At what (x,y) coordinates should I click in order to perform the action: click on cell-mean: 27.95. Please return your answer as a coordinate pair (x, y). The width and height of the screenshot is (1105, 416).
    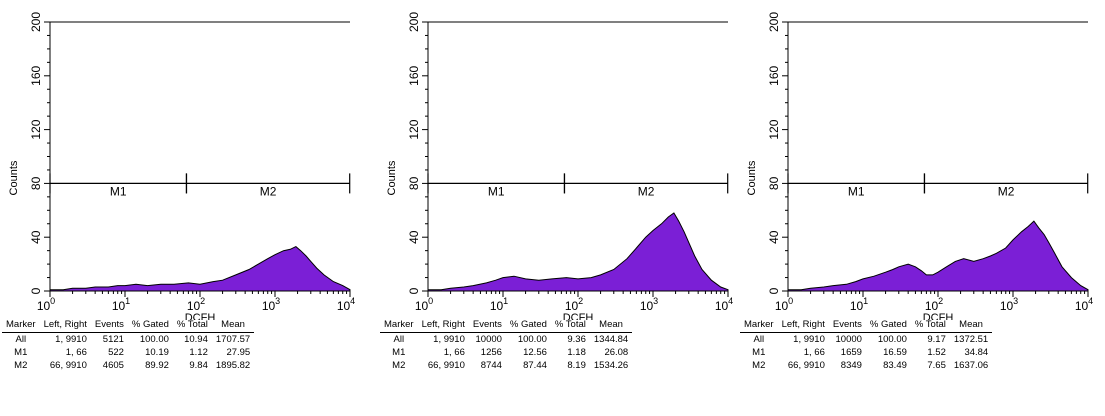
    Looking at the image, I should click on (238, 352).